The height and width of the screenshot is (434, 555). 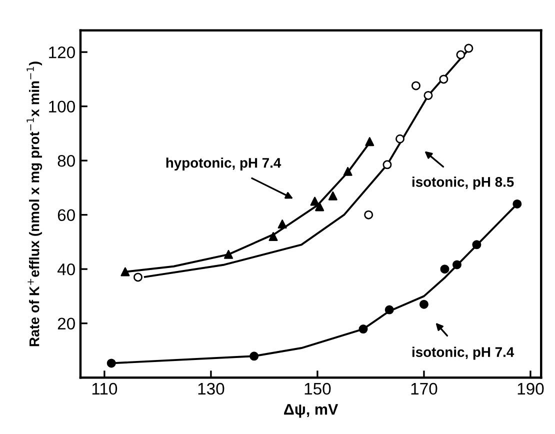 What do you see at coordinates (62, 52) in the screenshot?
I see `y-tick-label: 120` at bounding box center [62, 52].